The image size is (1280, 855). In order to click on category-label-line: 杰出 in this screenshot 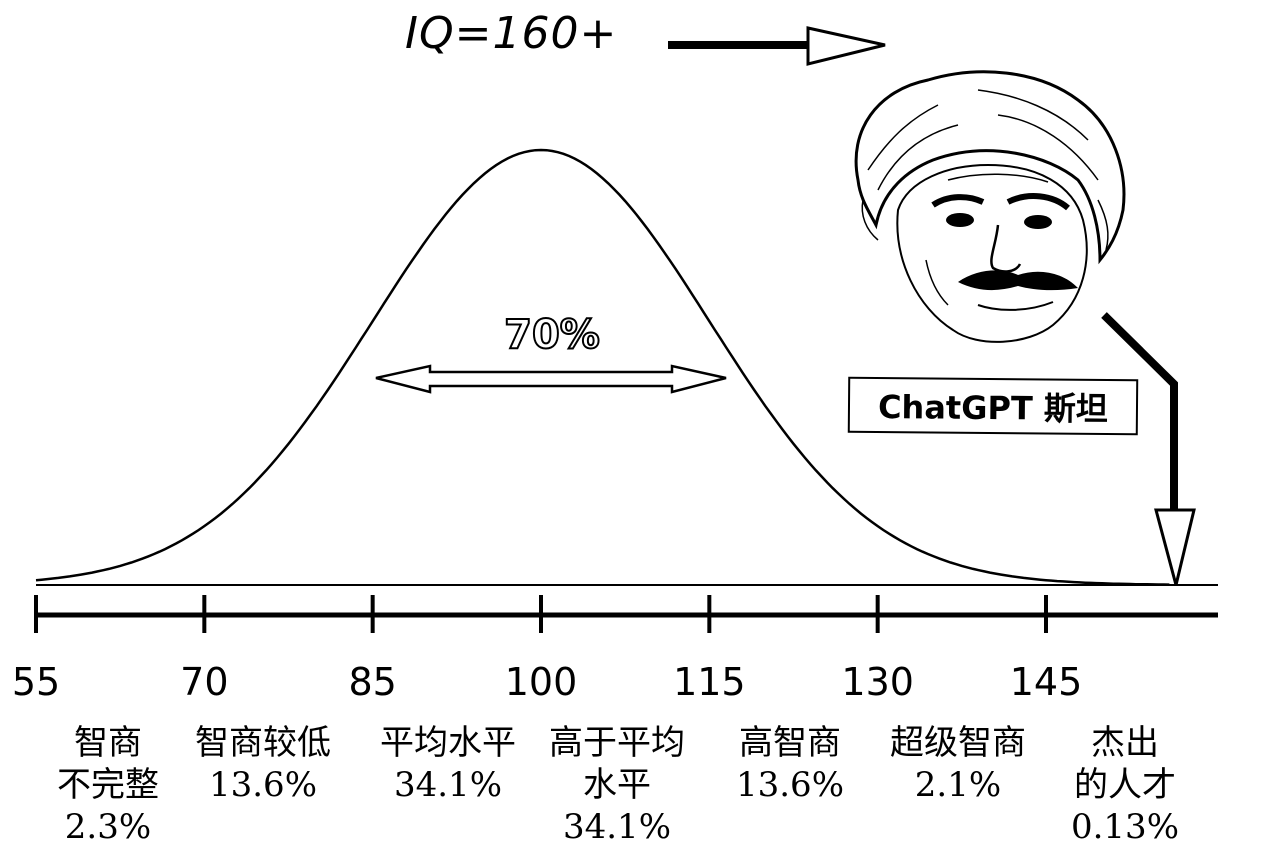, I will do `click(1125, 743)`.